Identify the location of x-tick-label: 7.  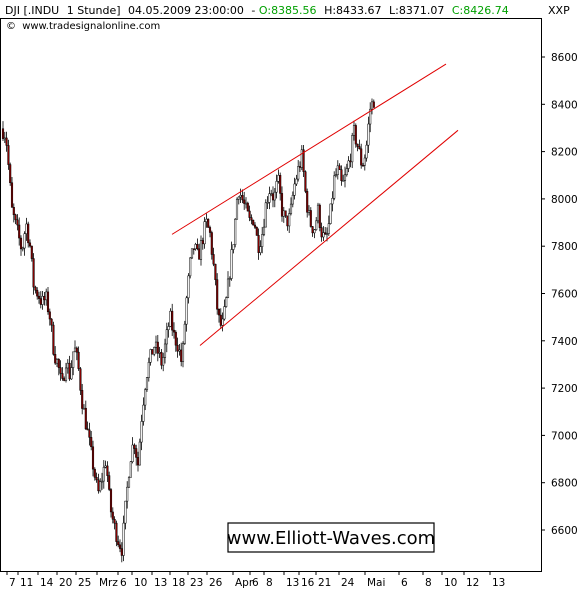
(12, 583).